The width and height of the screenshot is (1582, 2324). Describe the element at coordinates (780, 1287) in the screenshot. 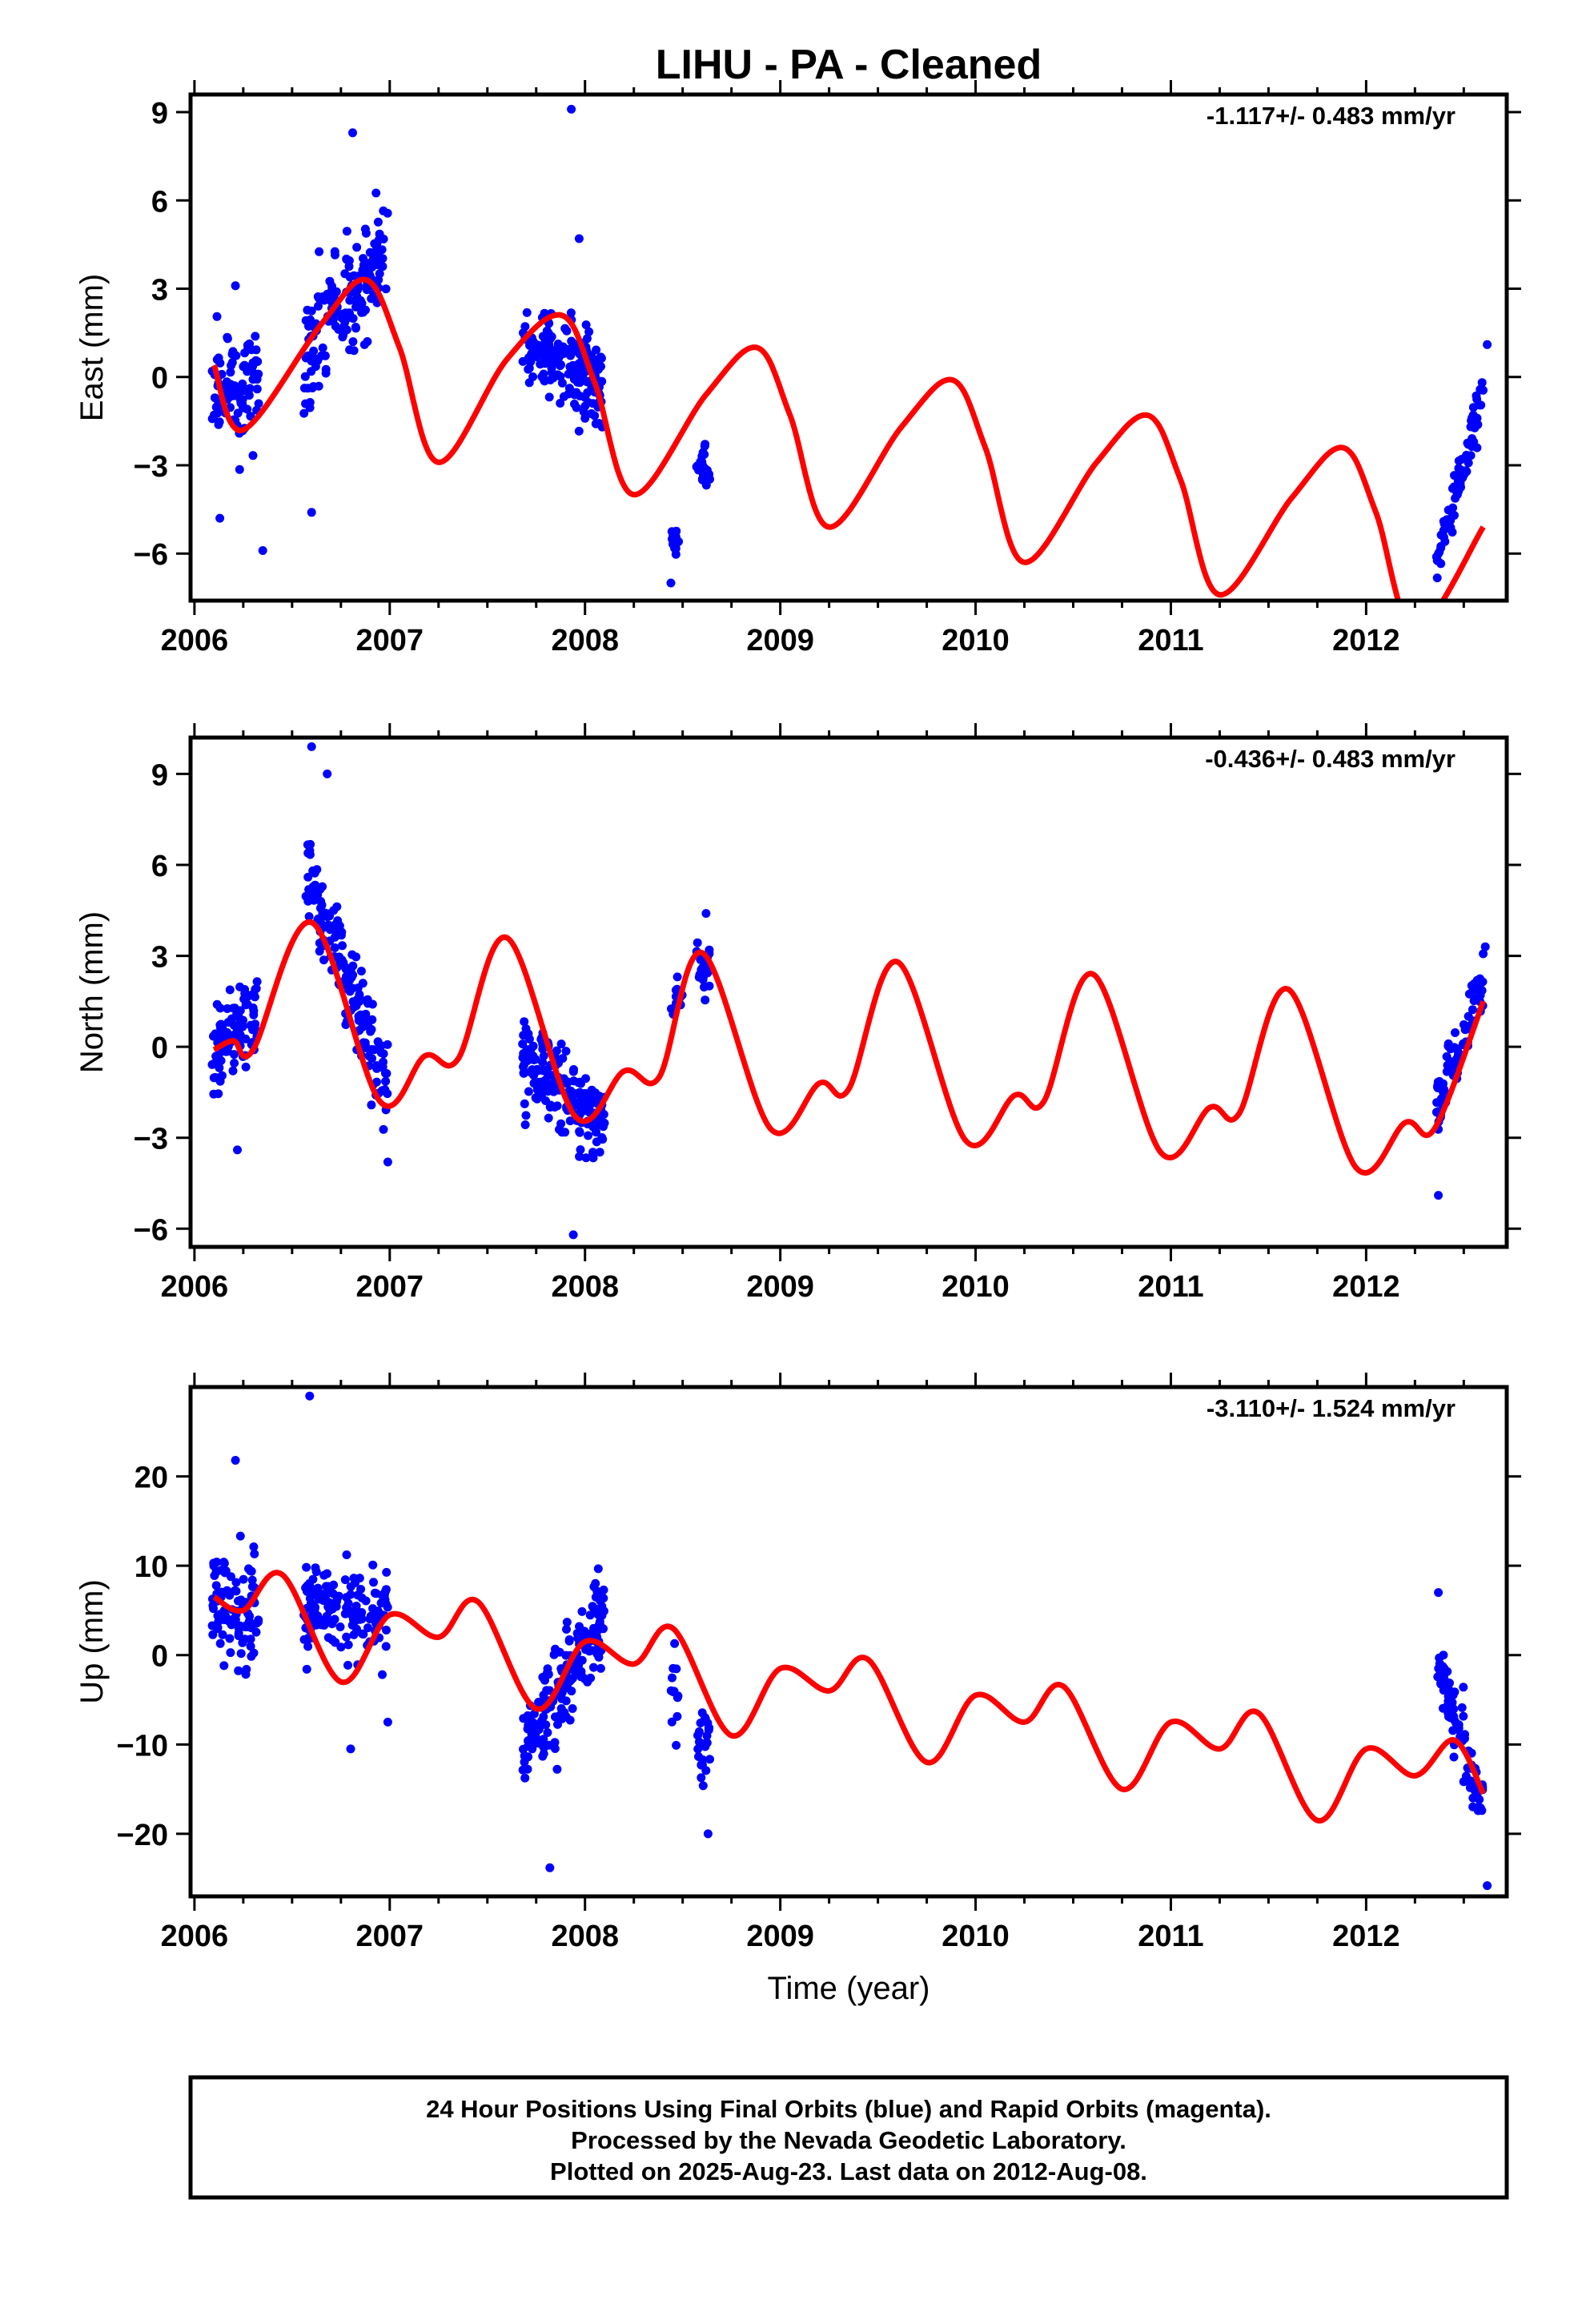

I see `x-tick-label: 2009` at that location.